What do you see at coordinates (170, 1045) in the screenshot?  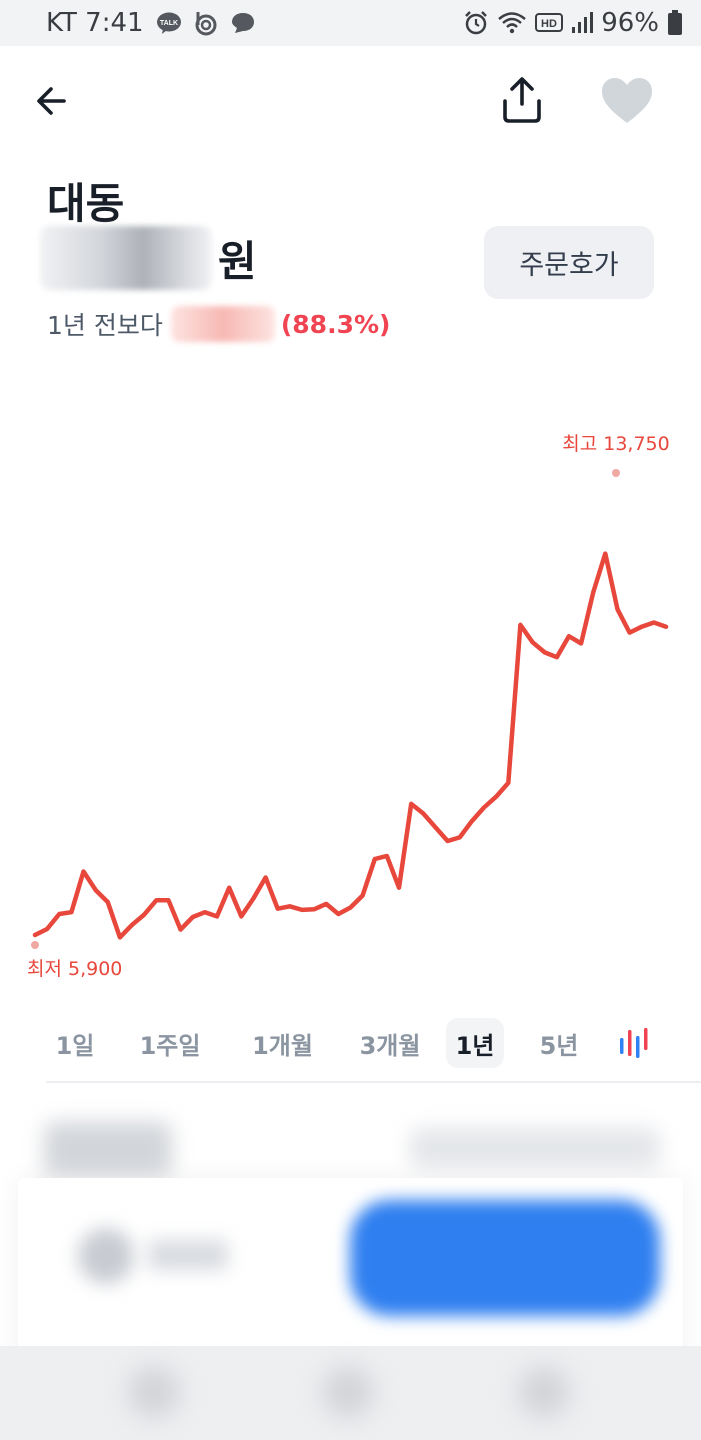 I see `tab-1-week: 1주일` at bounding box center [170, 1045].